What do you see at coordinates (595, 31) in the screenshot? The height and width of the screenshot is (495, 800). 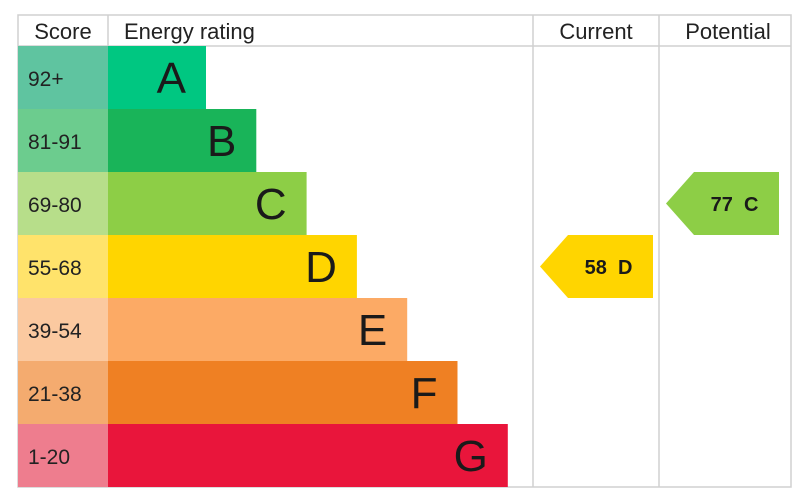 I see `header-current: Current` at bounding box center [595, 31].